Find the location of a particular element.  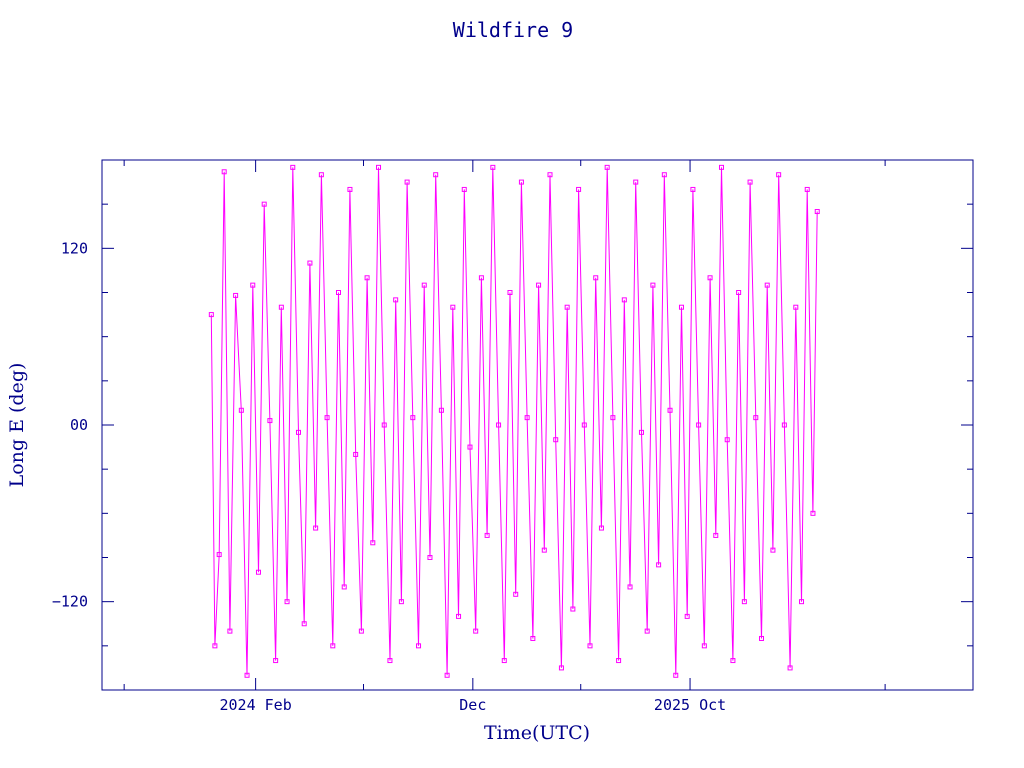

x-tick-label: 2025 Oct is located at coordinates (690, 705).